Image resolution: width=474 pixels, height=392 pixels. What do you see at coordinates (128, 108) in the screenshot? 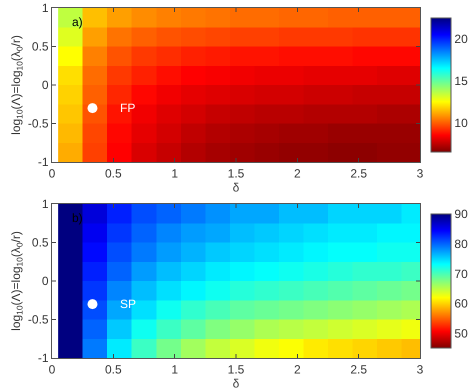
I see `series-label: FP` at bounding box center [128, 108].